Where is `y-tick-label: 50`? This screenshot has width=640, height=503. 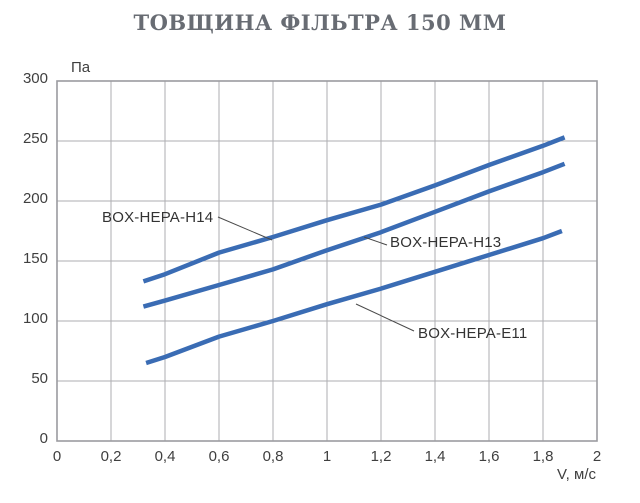 y-tick-label: 50 is located at coordinates (39, 378).